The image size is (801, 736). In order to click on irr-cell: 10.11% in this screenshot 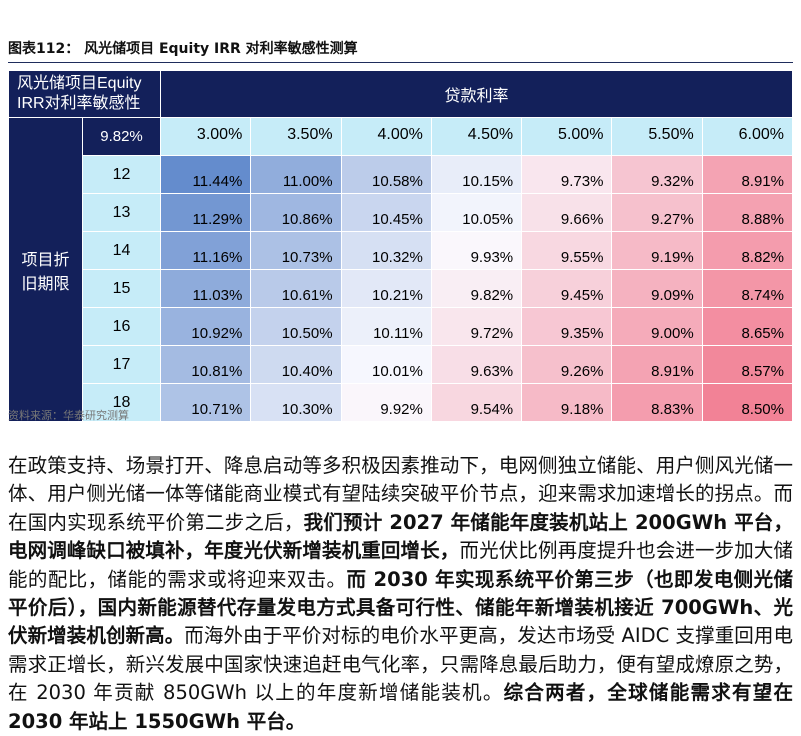, I will do `click(386, 326)`.